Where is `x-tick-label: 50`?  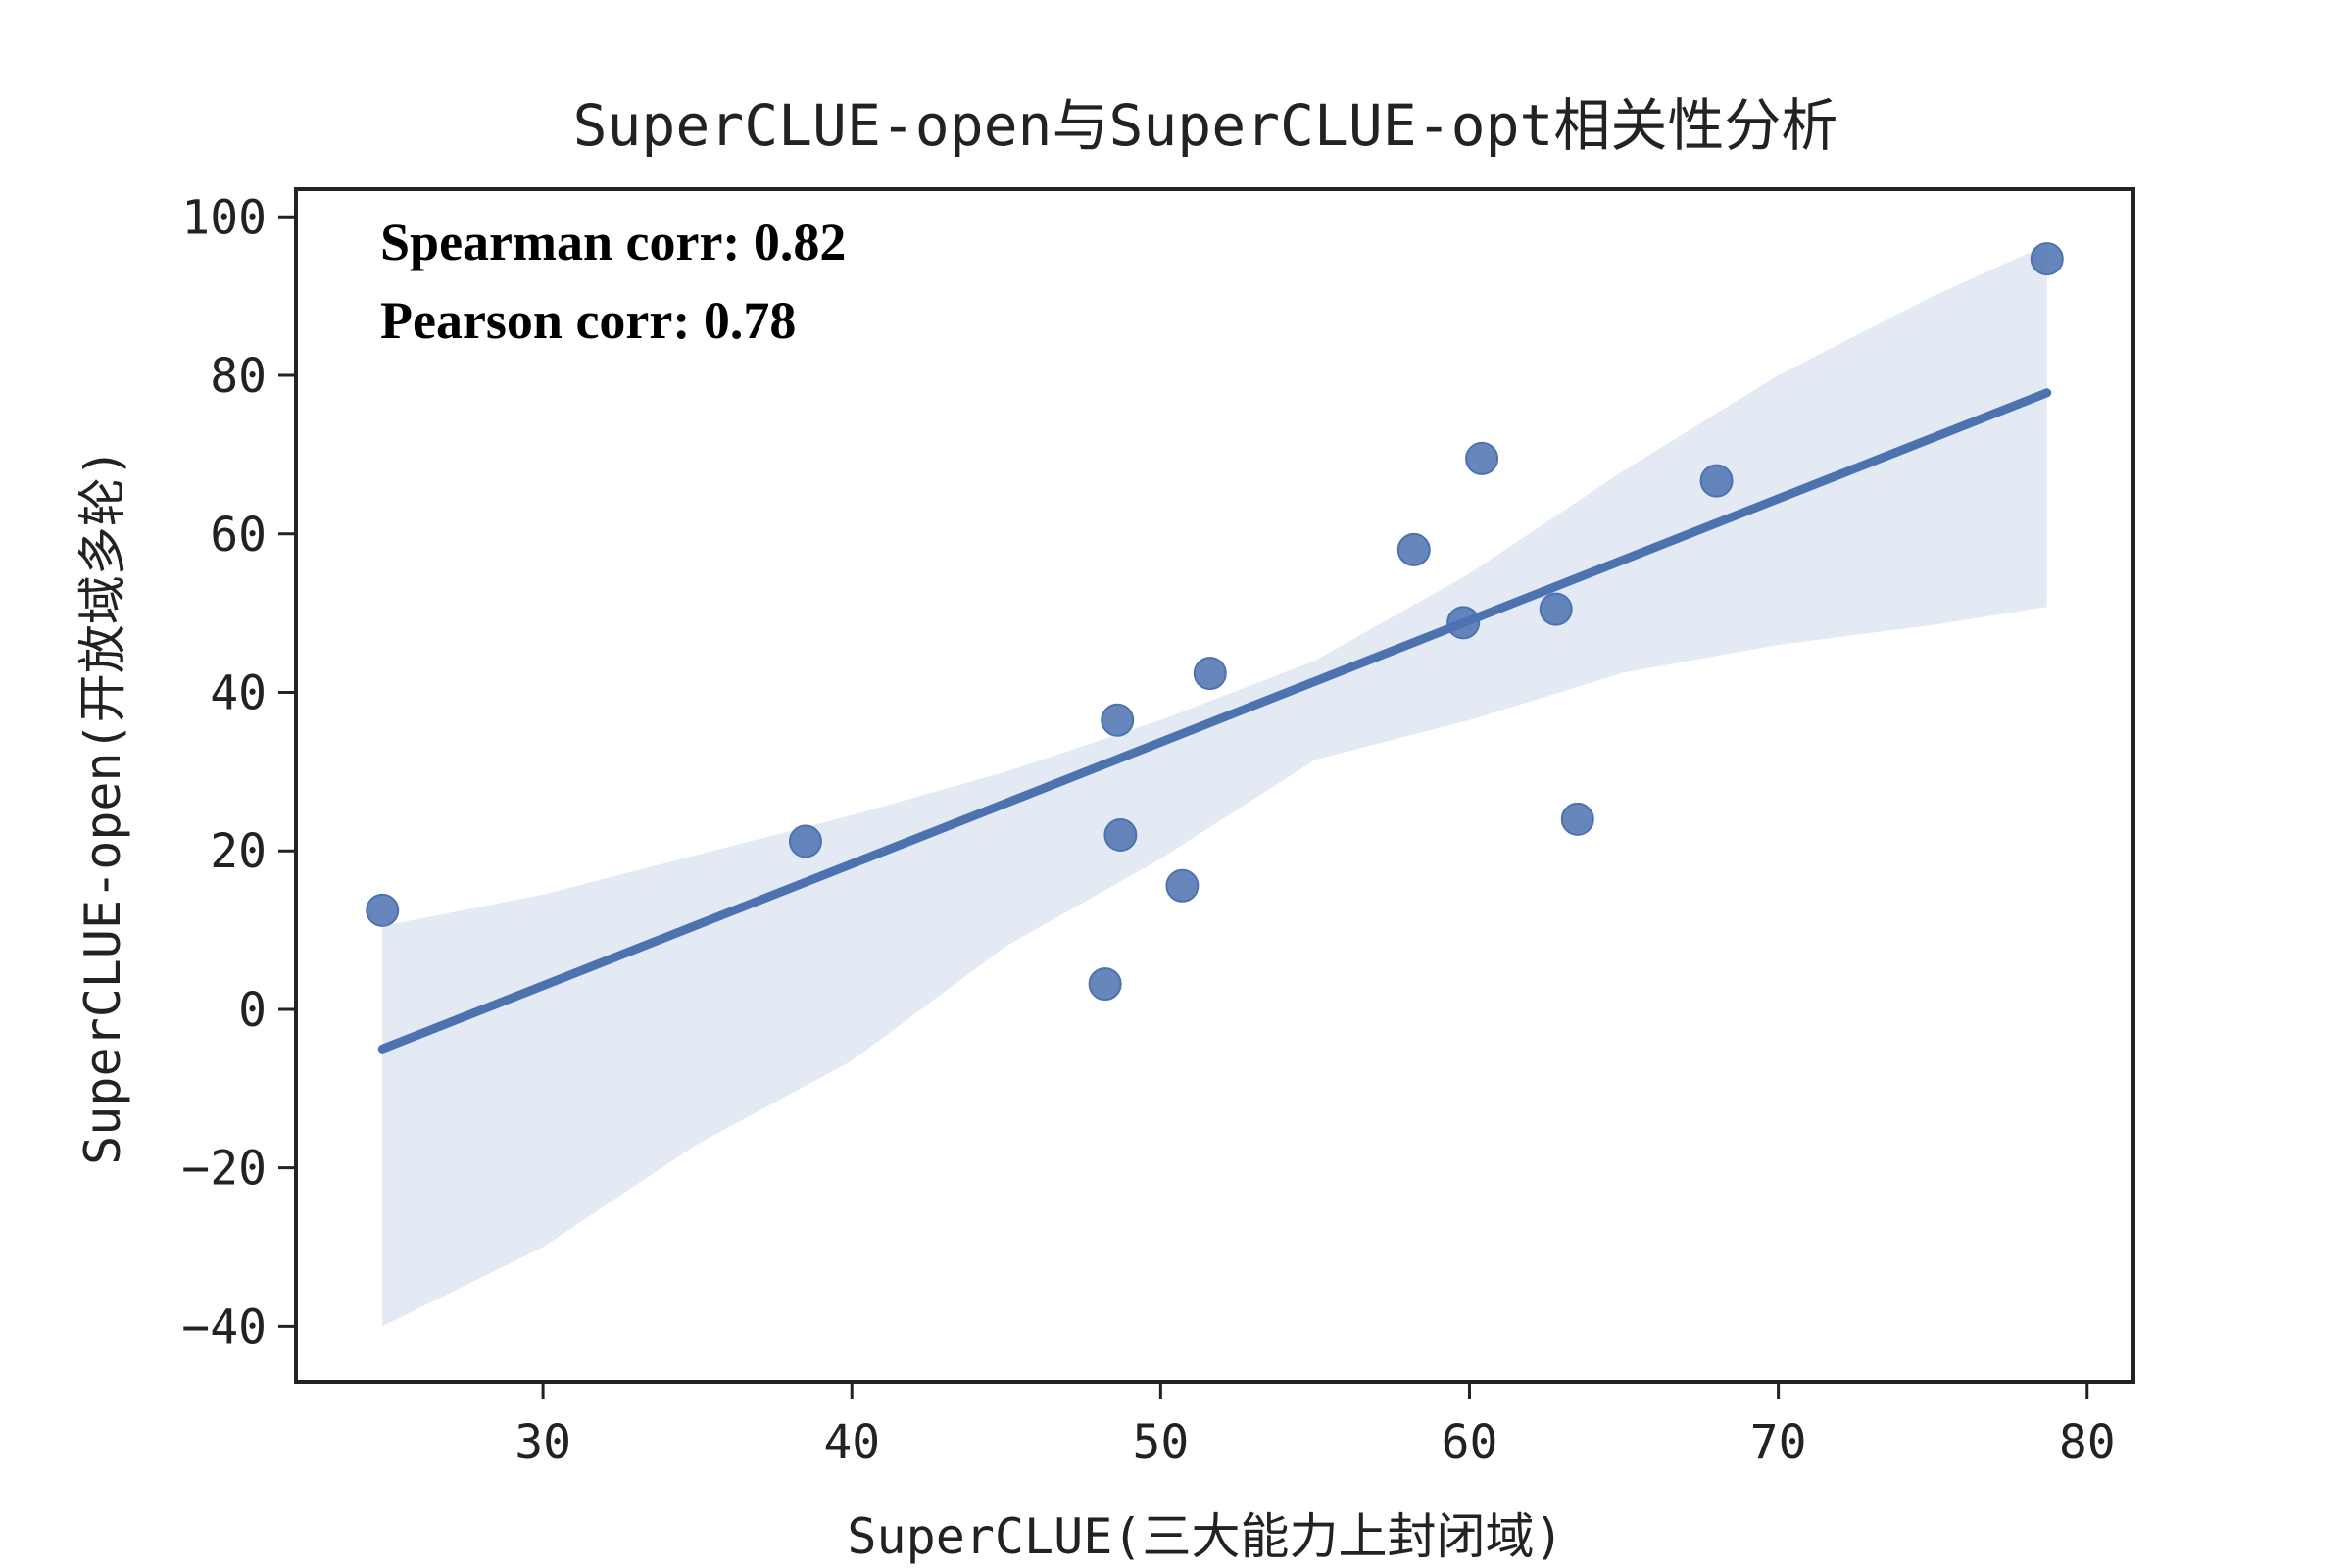 x-tick-label: 50 is located at coordinates (1160, 1442).